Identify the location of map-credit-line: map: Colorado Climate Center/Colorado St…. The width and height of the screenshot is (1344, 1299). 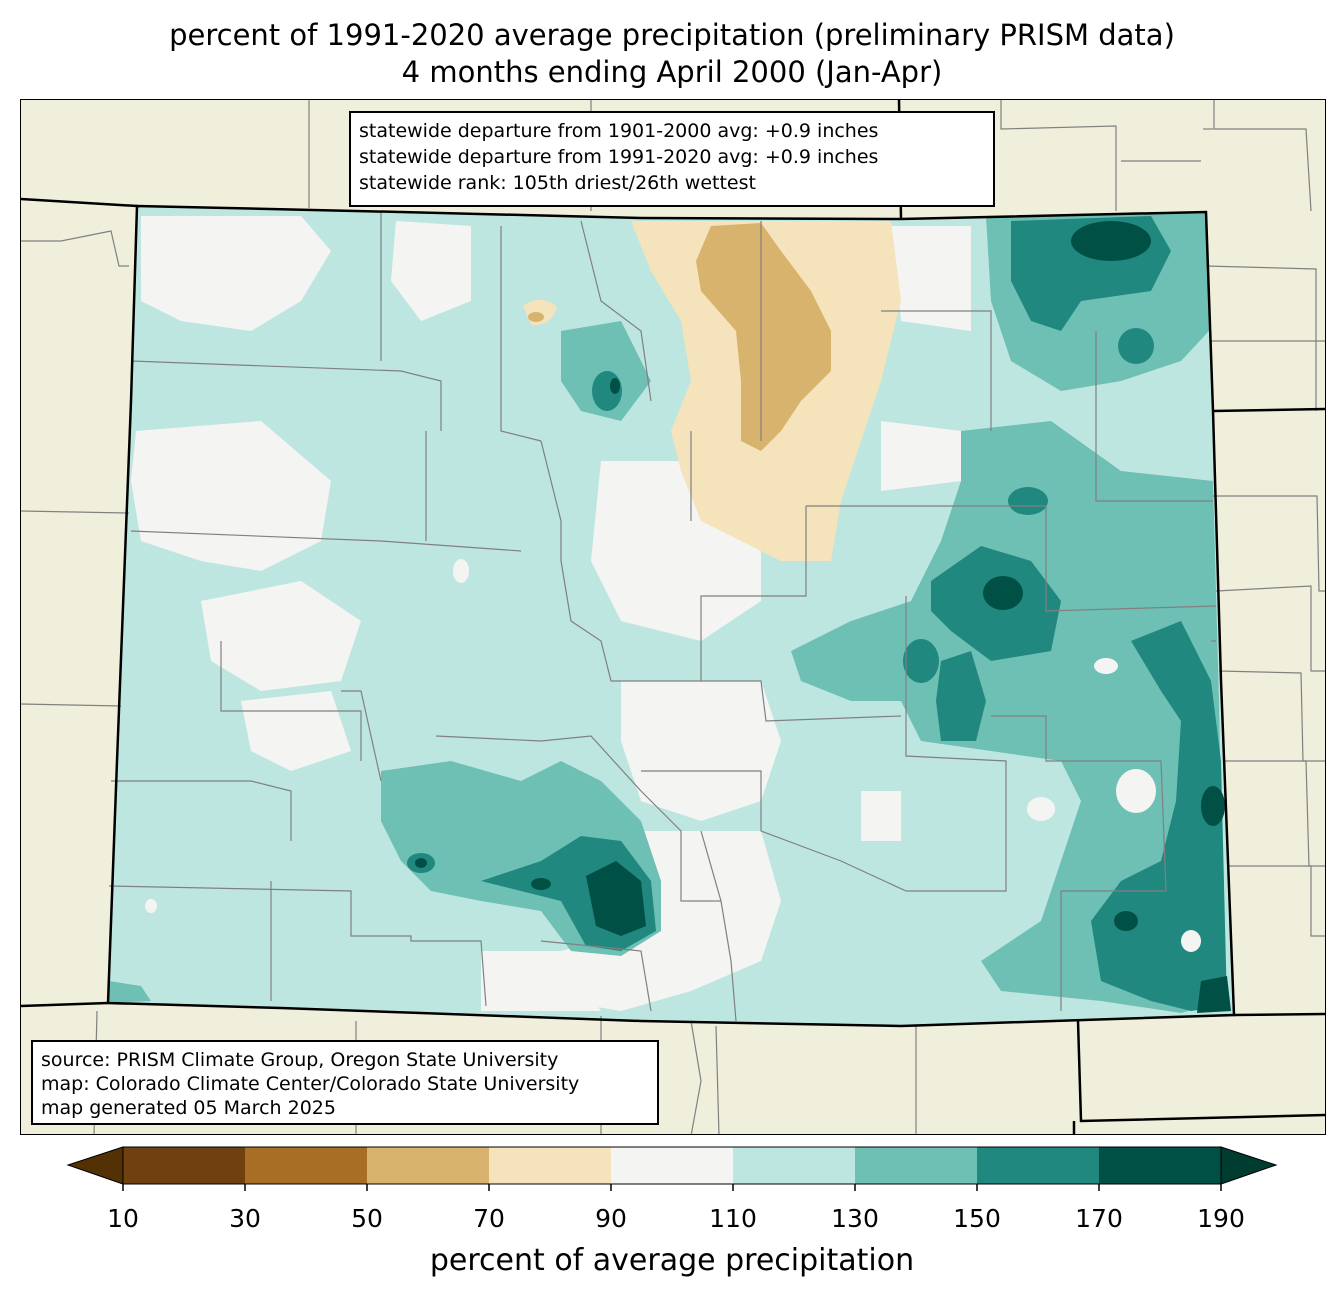
(310, 1084).